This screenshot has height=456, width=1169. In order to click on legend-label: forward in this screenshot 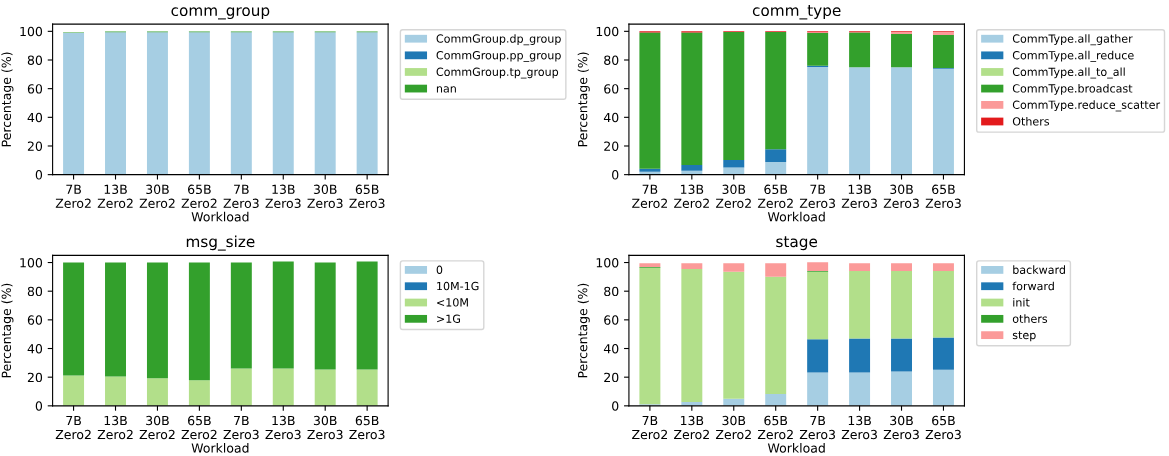, I will do `click(1033, 286)`.